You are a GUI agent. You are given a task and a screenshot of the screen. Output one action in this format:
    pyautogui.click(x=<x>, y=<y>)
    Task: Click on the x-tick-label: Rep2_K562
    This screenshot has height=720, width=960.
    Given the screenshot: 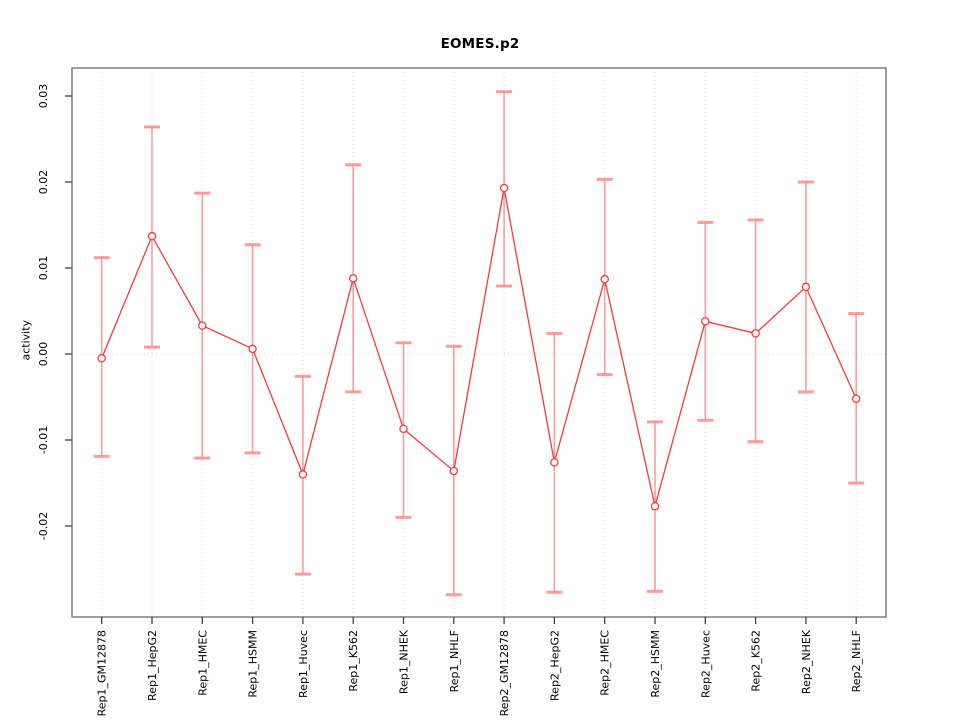 What is the action you would take?
    pyautogui.click(x=756, y=661)
    